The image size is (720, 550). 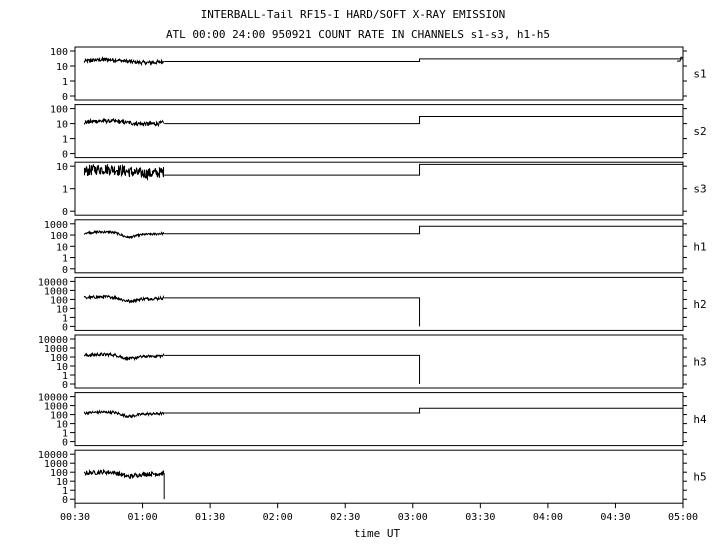 I want to click on channel-label: h5, so click(x=699, y=477).